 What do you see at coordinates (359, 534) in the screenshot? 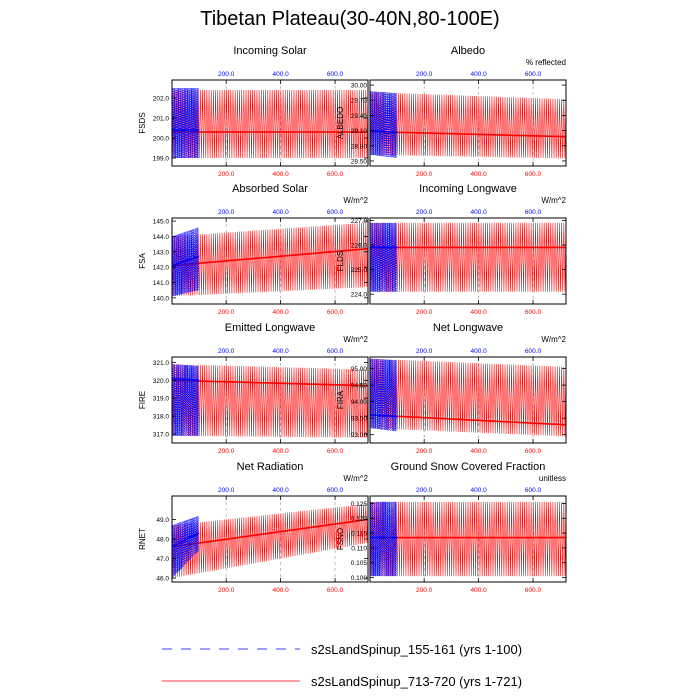
I see `y-tick-label: 0.115` at bounding box center [359, 534].